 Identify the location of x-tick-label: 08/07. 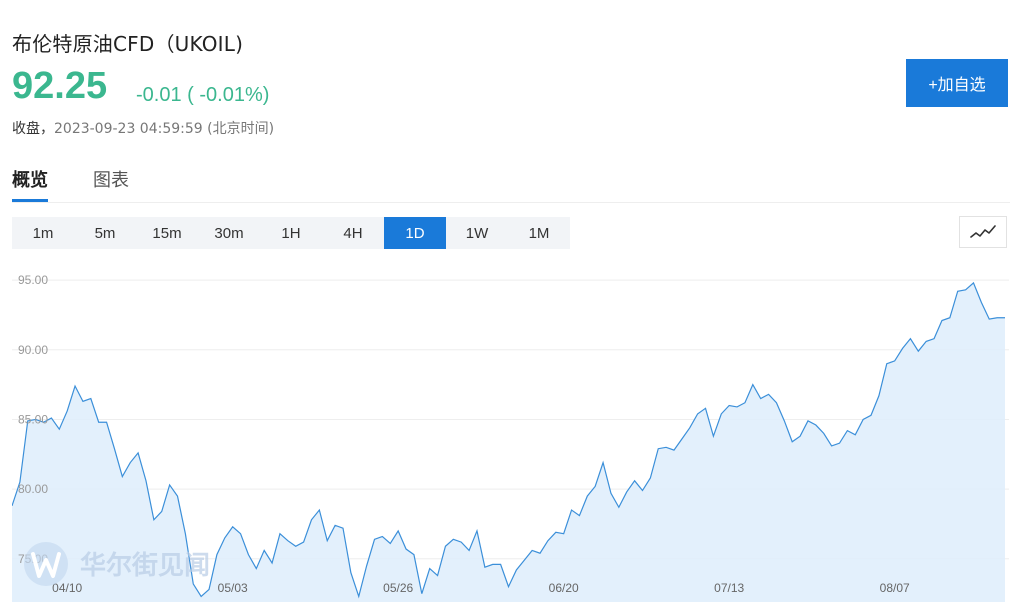
(895, 588).